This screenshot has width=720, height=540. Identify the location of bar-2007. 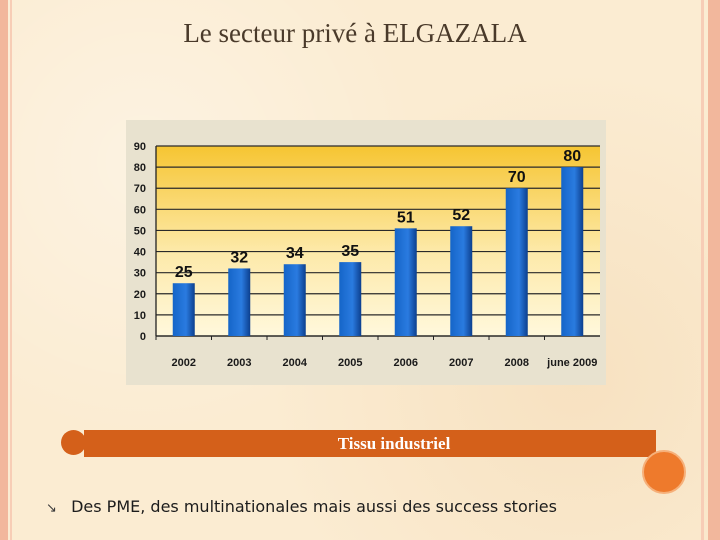
(461, 281).